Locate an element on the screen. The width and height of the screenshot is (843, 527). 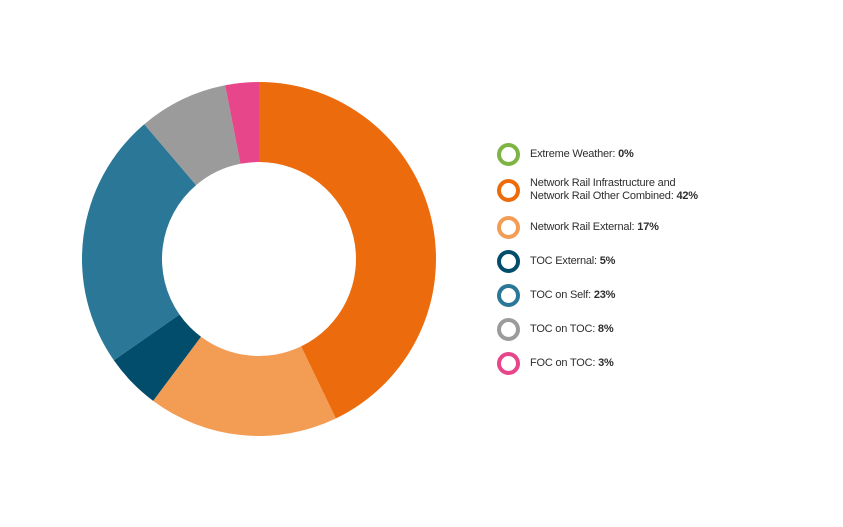
legend-value: 5% is located at coordinates (607, 261).